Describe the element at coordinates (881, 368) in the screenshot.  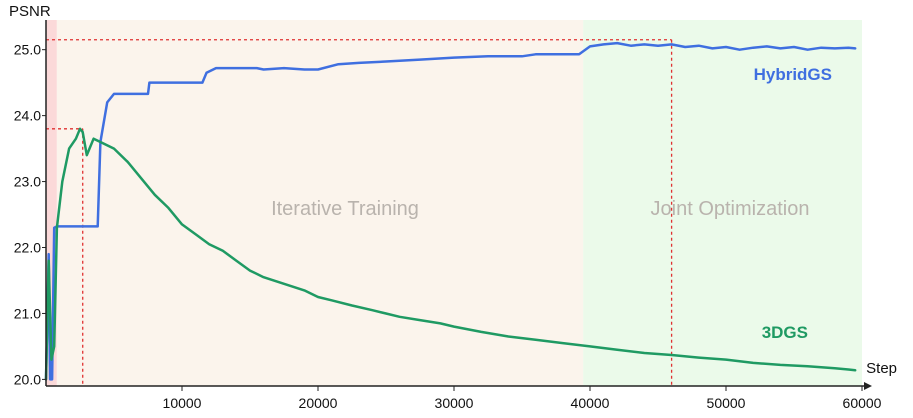
I see `x-axis-title: Step` at that location.